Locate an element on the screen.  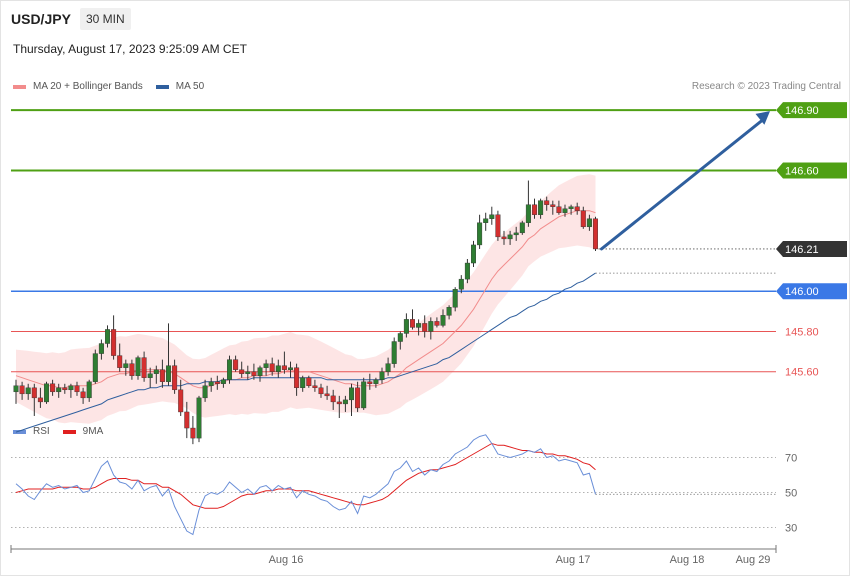
legend-label-ma50: MA 50 is located at coordinates (190, 86).